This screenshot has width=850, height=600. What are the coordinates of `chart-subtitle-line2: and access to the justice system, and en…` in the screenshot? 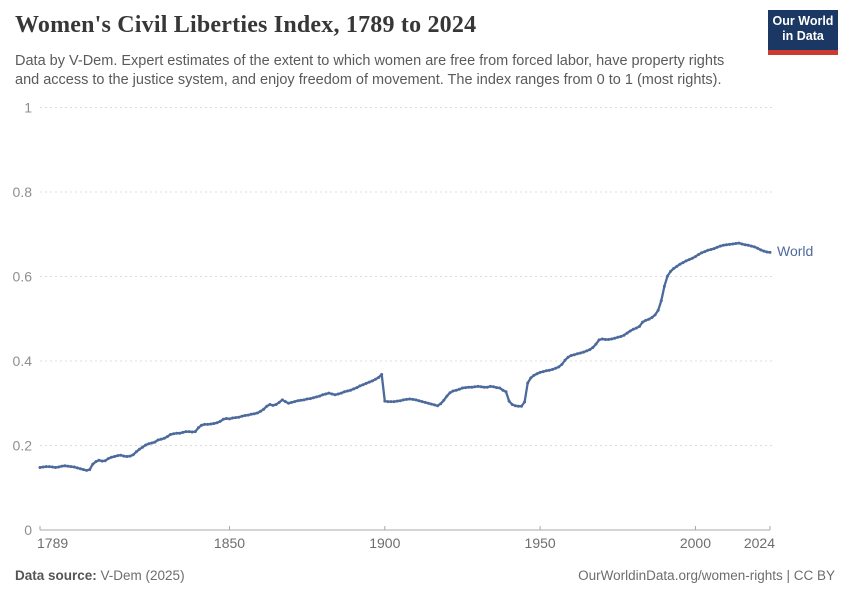 It's located at (368, 80).